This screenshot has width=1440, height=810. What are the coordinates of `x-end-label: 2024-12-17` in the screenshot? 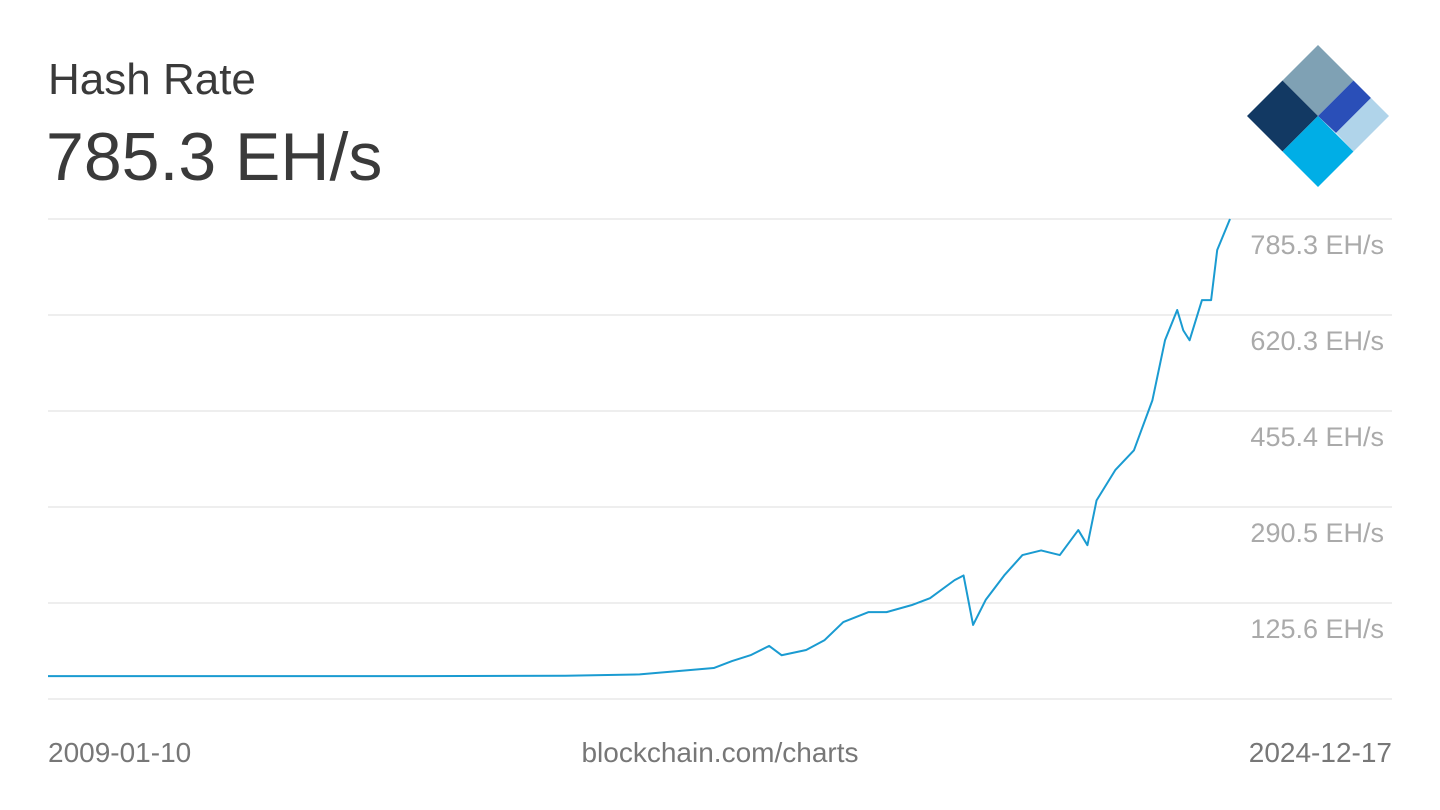 It's located at (1320, 752).